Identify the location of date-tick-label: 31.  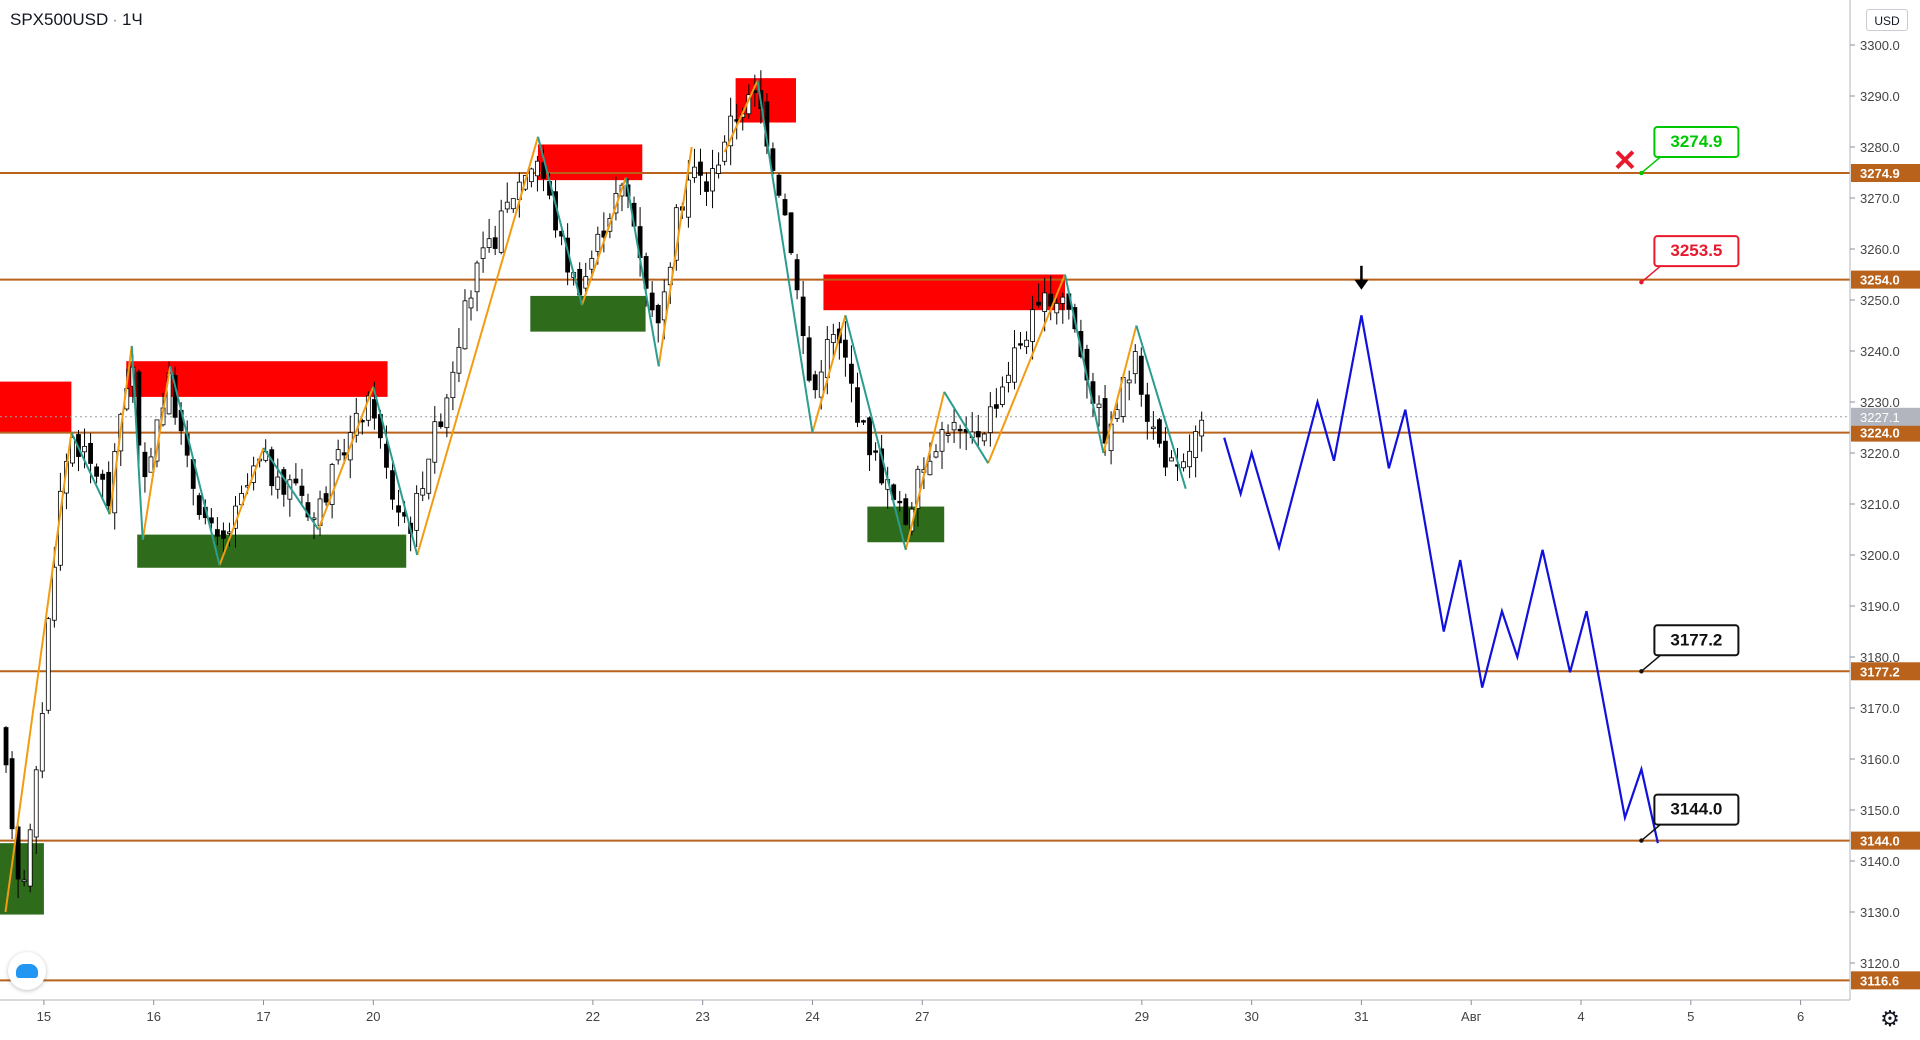
(1361, 1016).